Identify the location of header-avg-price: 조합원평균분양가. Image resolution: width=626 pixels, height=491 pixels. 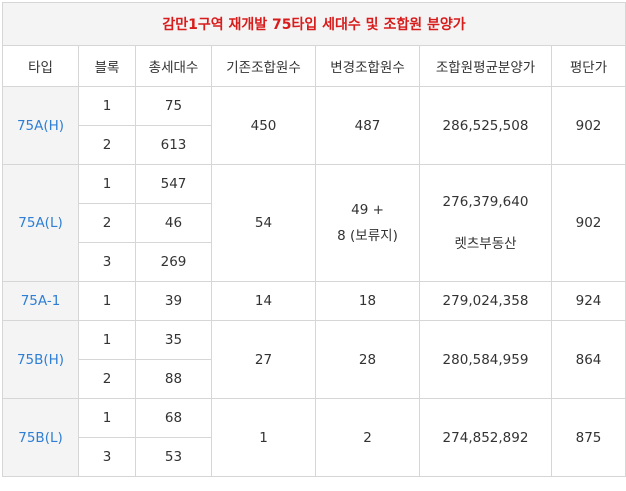
(485, 66).